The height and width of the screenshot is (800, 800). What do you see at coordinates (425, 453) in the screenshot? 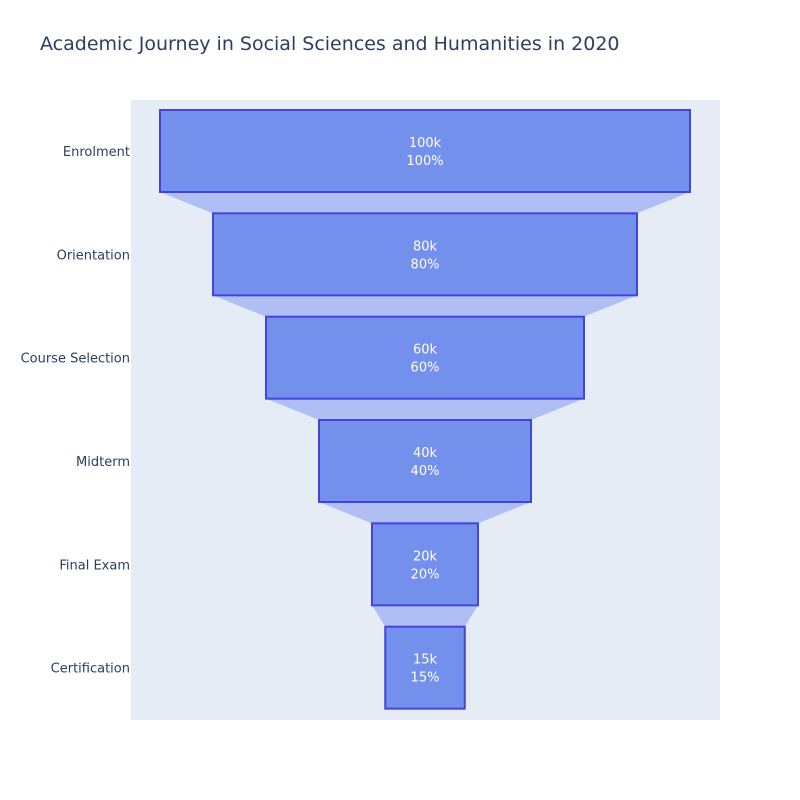
I see `value-label: 40k` at bounding box center [425, 453].